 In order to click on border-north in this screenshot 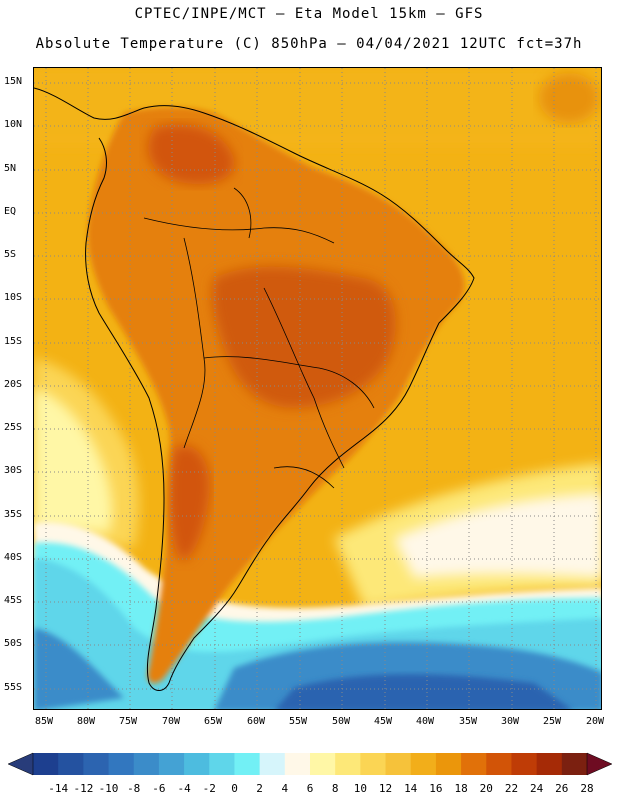, I will do `click(239, 230)`.